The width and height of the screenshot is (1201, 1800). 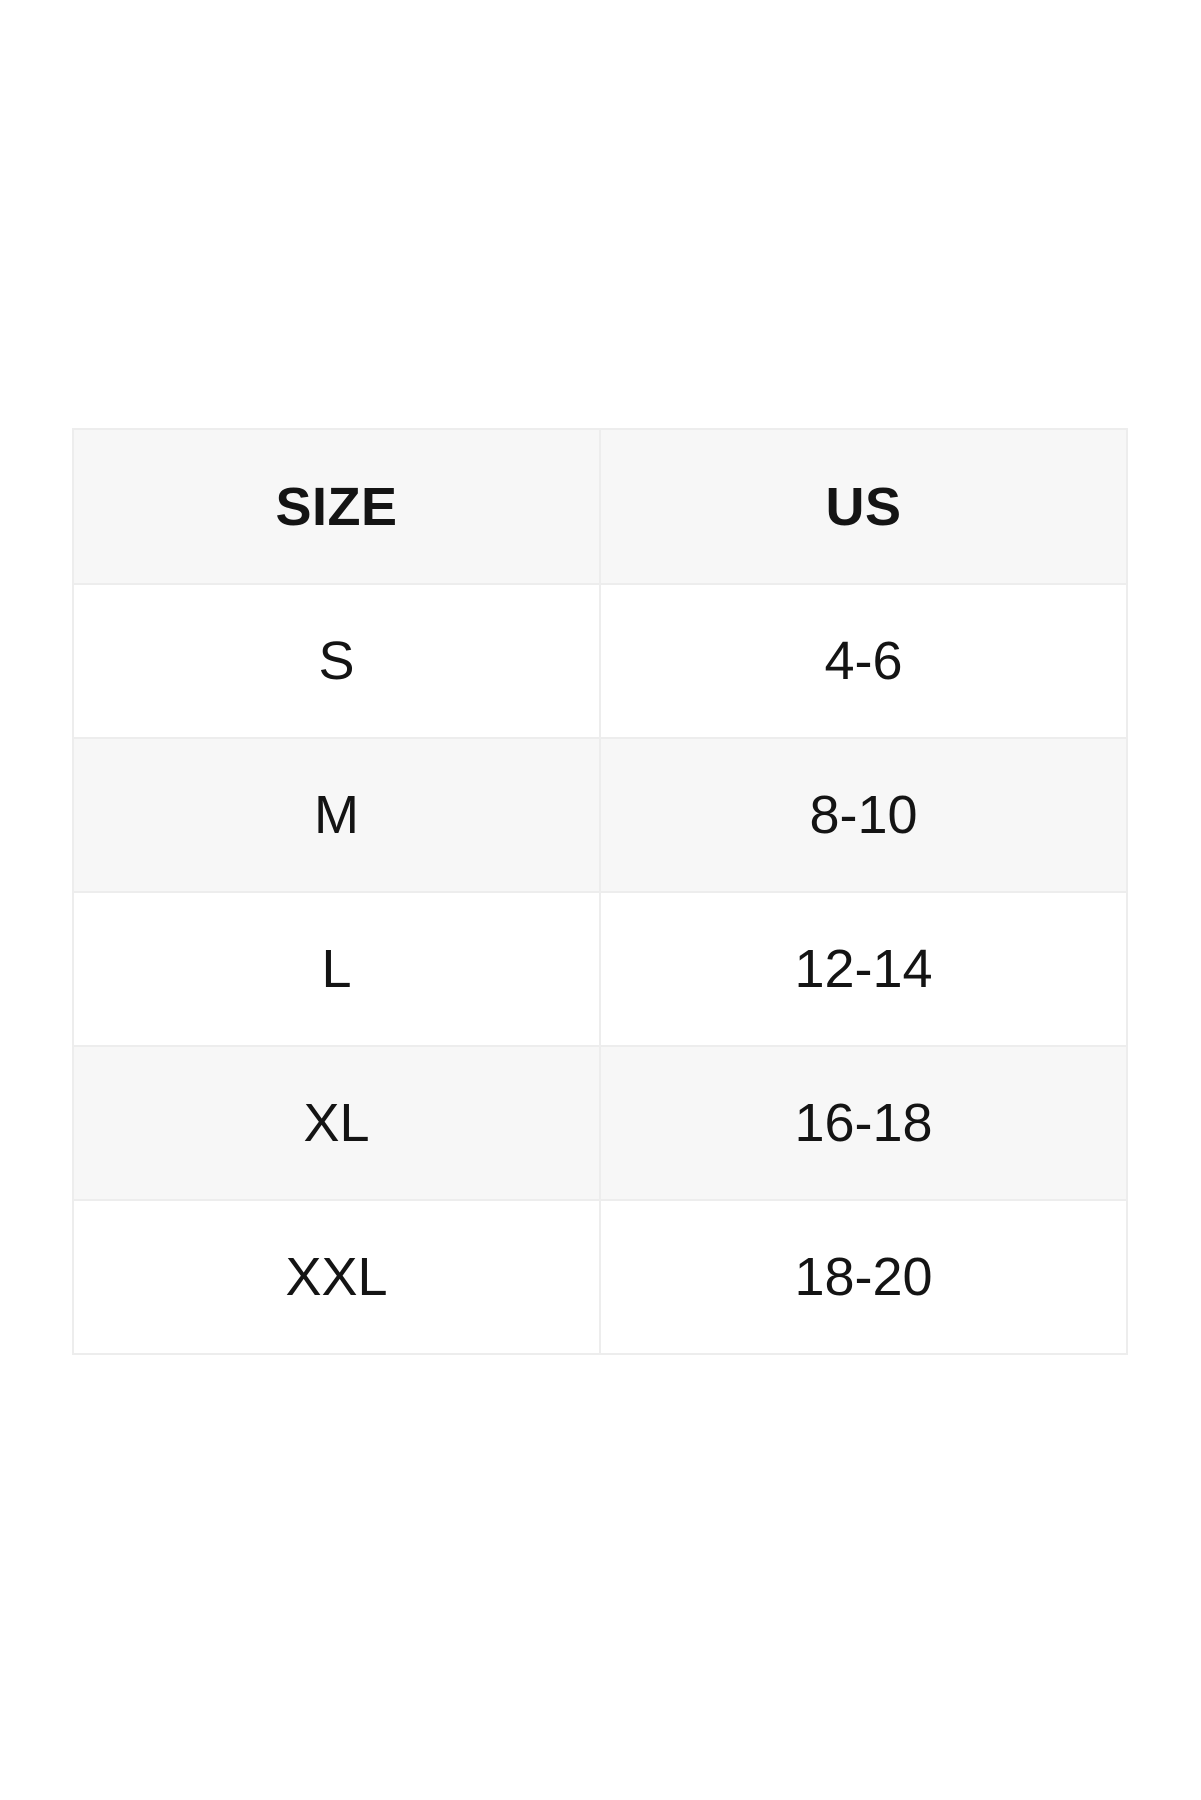 What do you see at coordinates (336, 815) in the screenshot?
I see `size-cell: M` at bounding box center [336, 815].